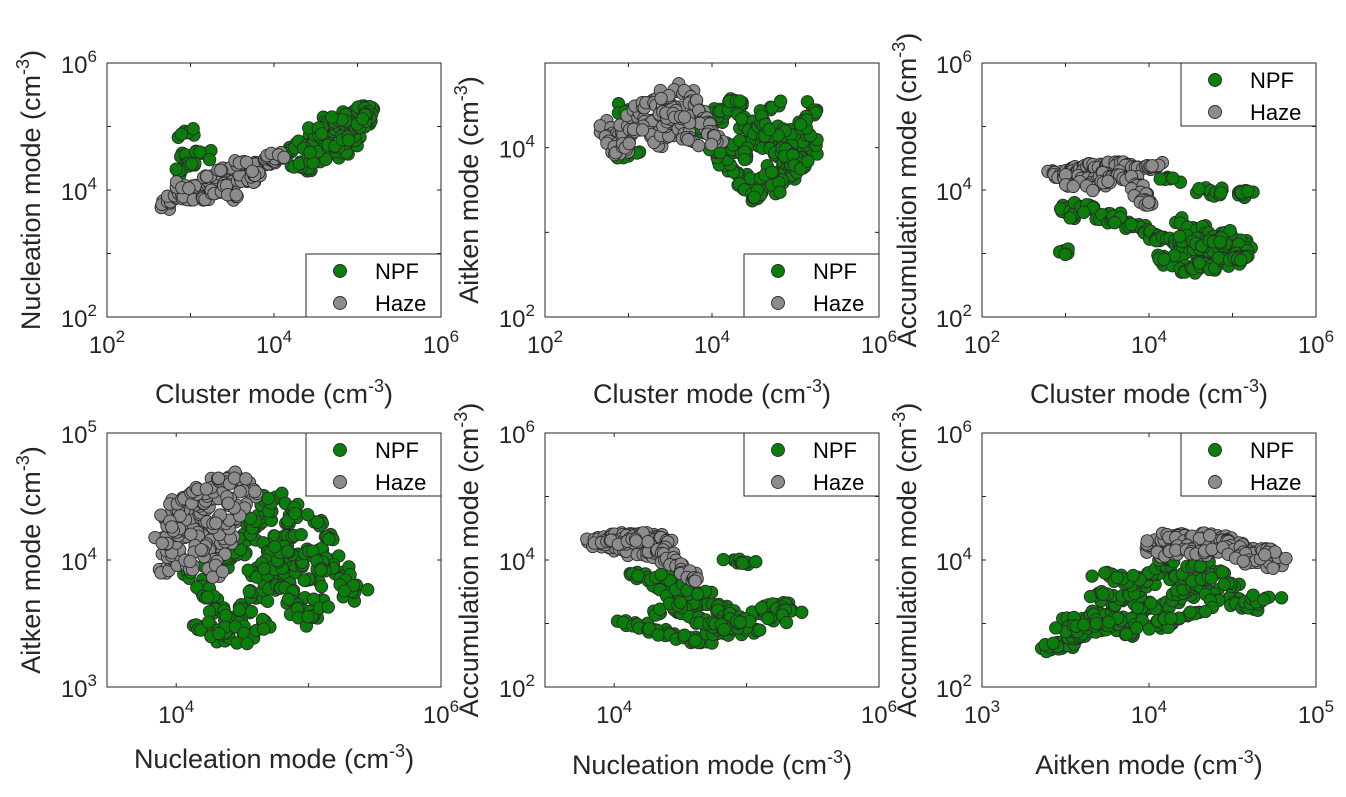  What do you see at coordinates (1316, 713) in the screenshot?
I see `x-tick-label: 10⁵` at bounding box center [1316, 713].